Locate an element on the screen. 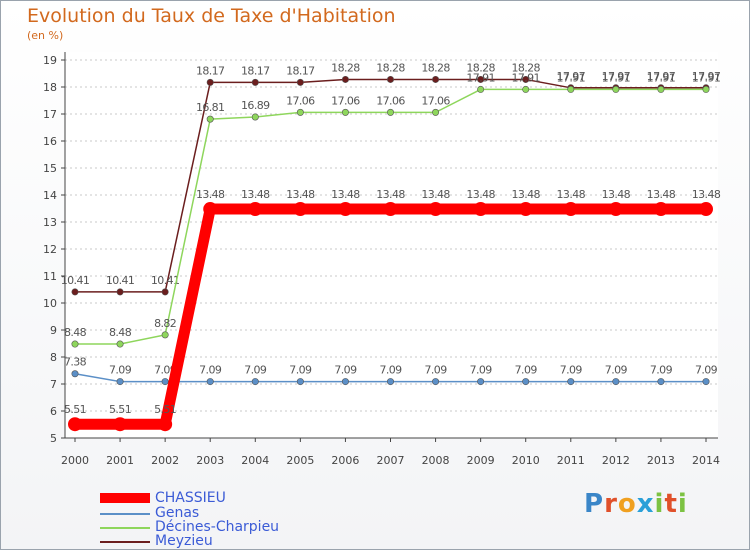 This screenshot has height=550, width=750. legend-label: Genas is located at coordinates (177, 513).